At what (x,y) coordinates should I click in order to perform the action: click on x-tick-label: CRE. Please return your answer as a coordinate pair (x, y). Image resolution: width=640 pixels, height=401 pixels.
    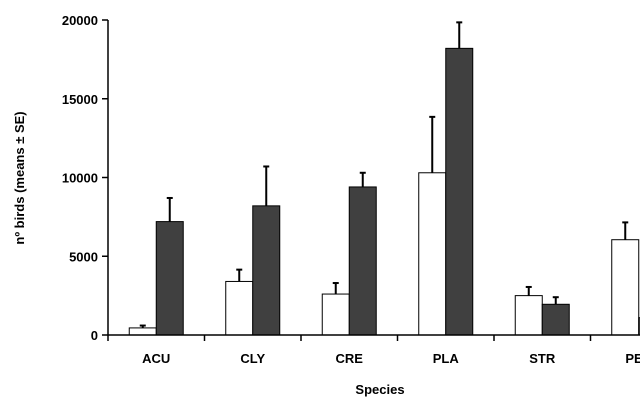
    Looking at the image, I should click on (350, 358).